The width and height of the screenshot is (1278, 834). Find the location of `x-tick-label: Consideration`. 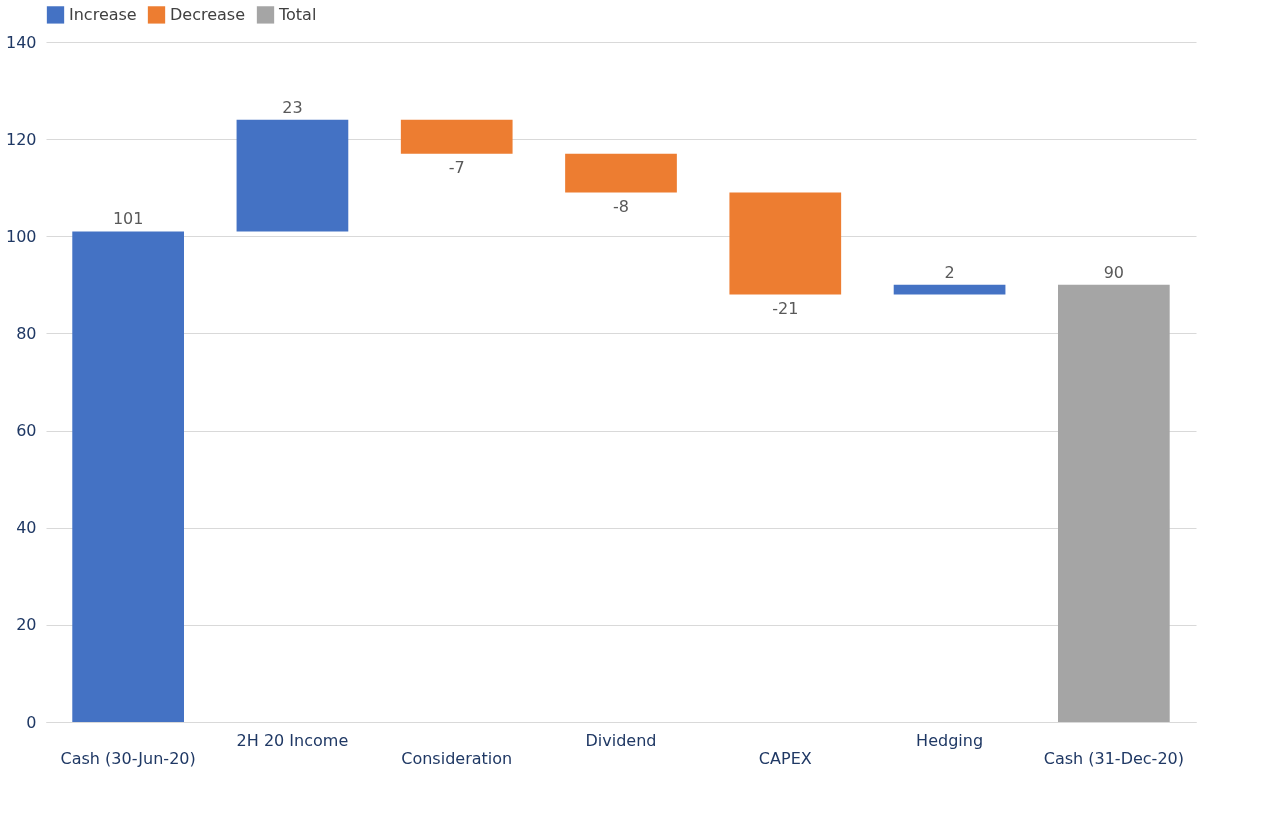

x-tick-label: Consideration is located at coordinates (457, 758).